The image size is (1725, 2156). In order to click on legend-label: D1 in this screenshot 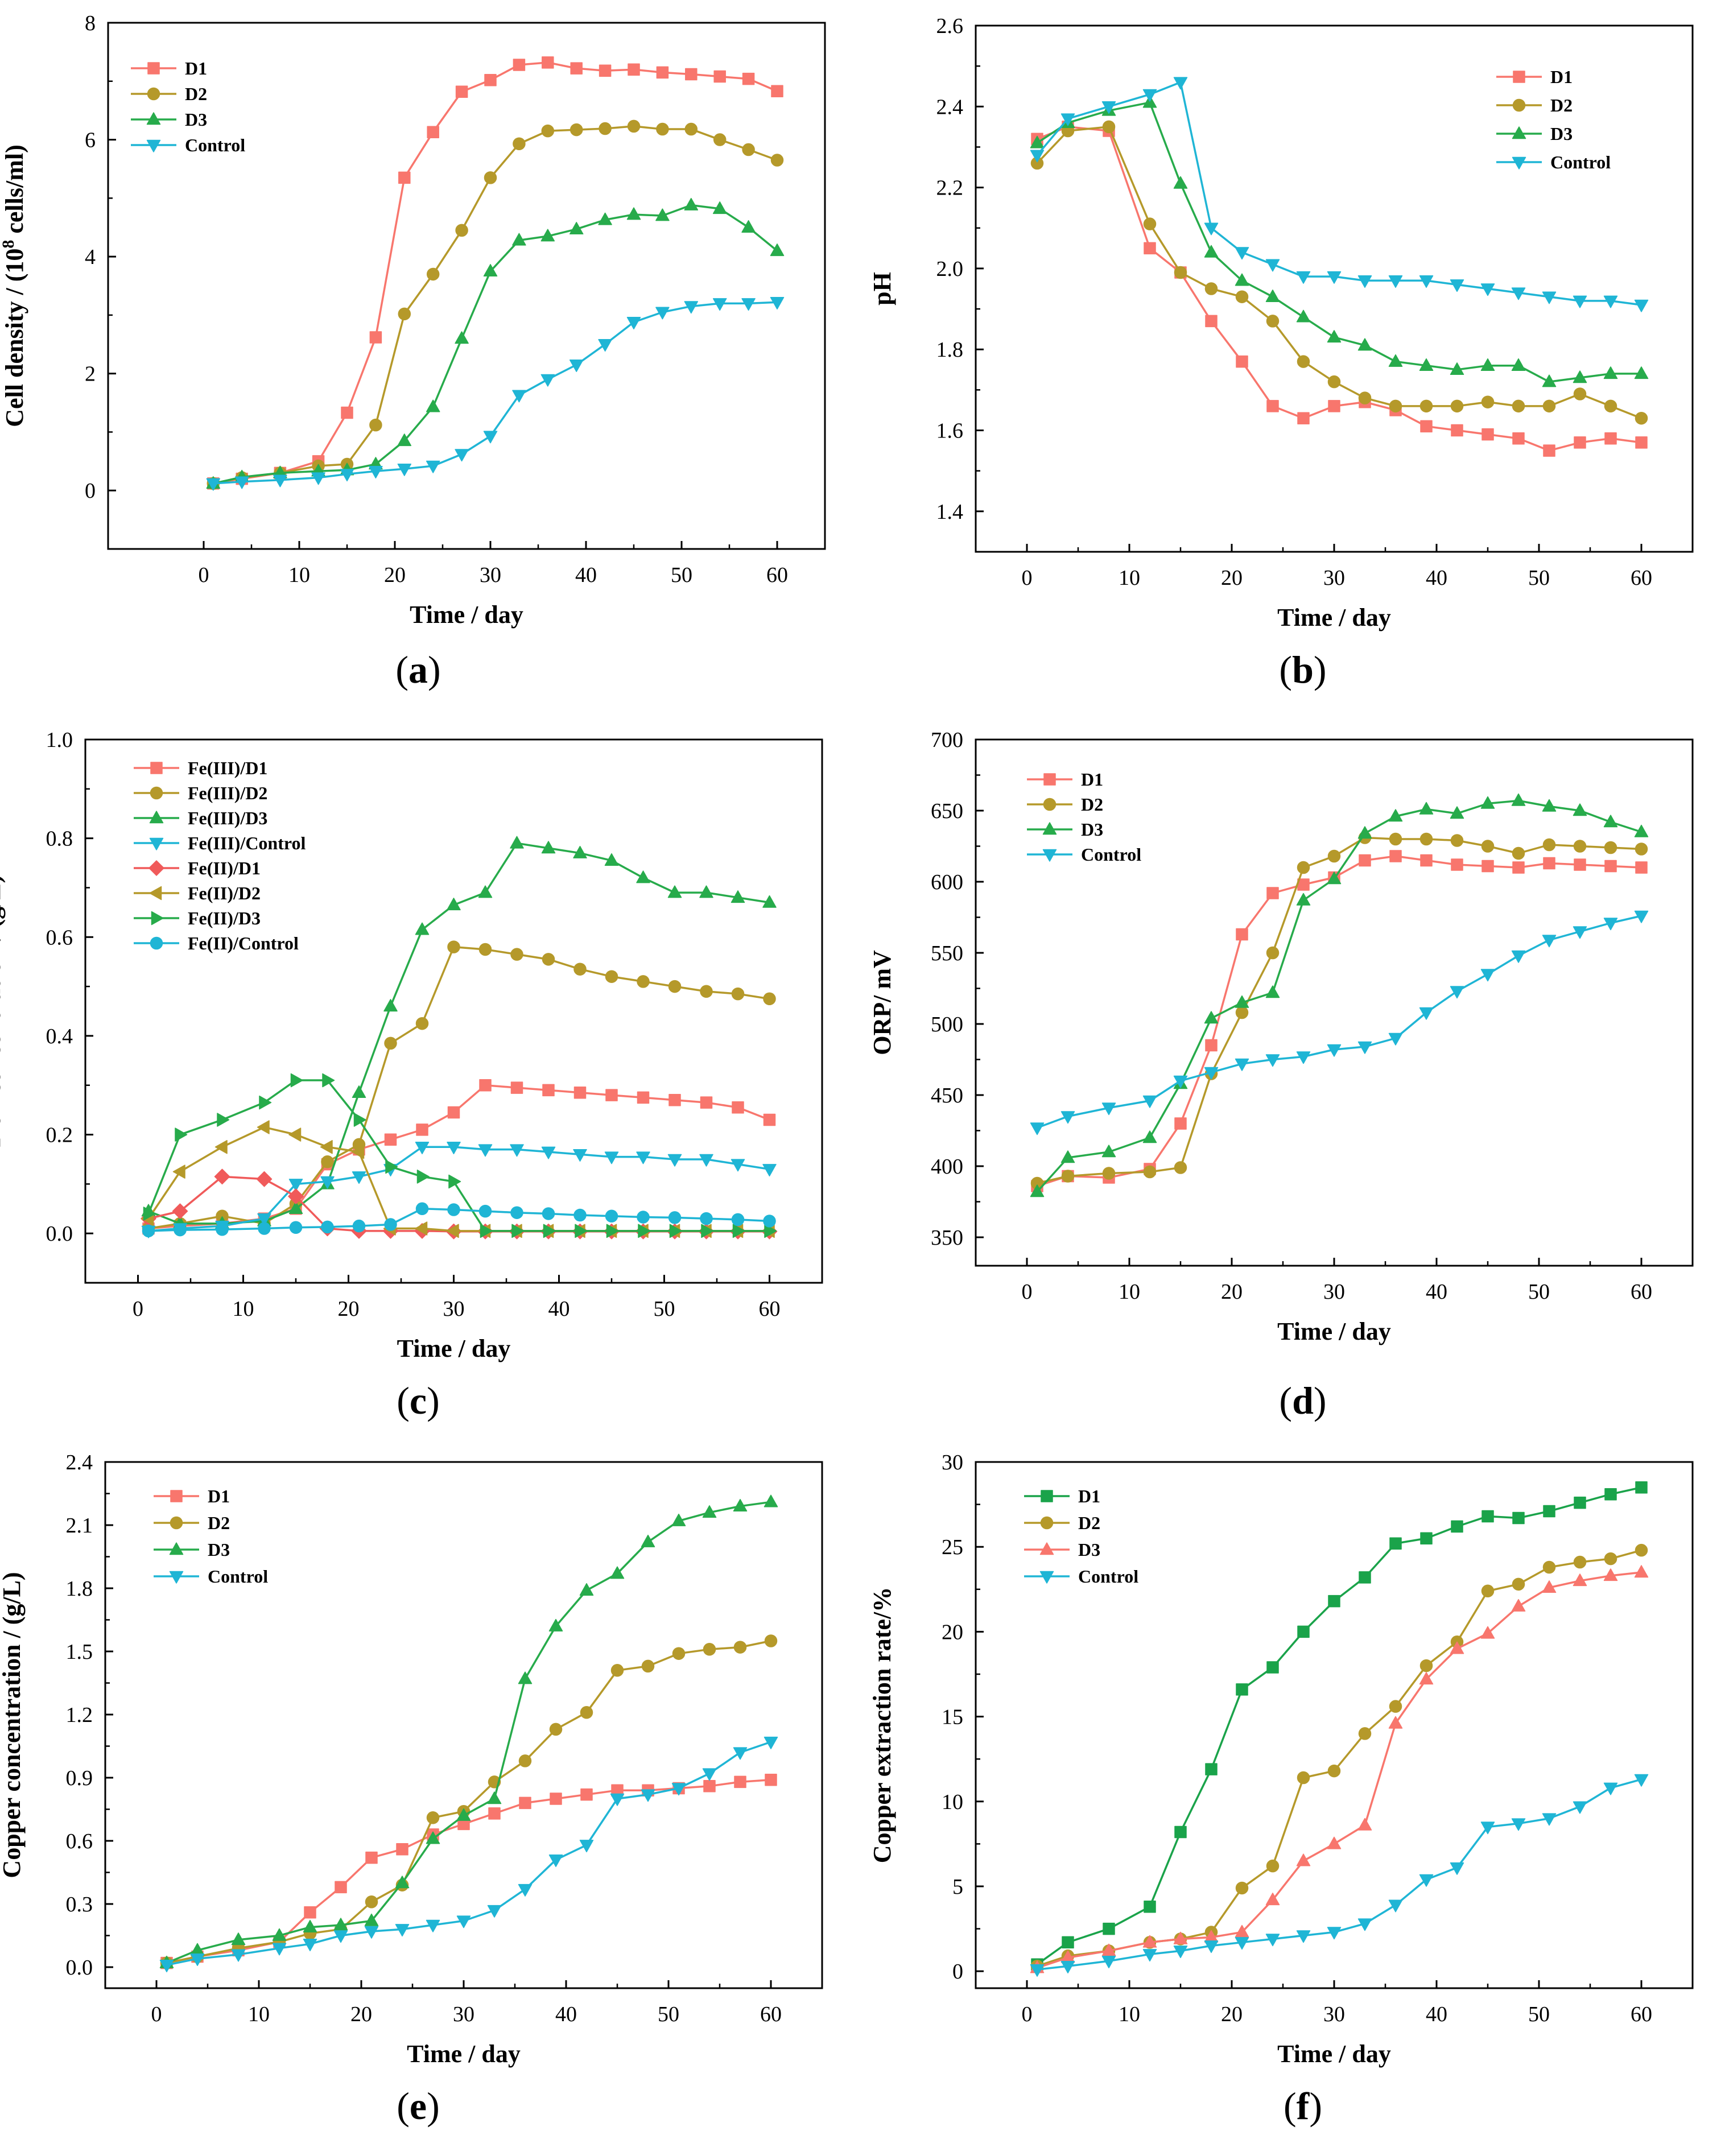, I will do `click(196, 68)`.